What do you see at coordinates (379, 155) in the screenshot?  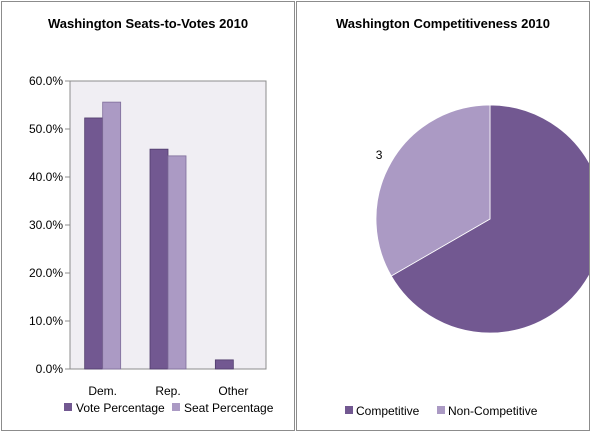 I see `pie-data-label: 3` at bounding box center [379, 155].